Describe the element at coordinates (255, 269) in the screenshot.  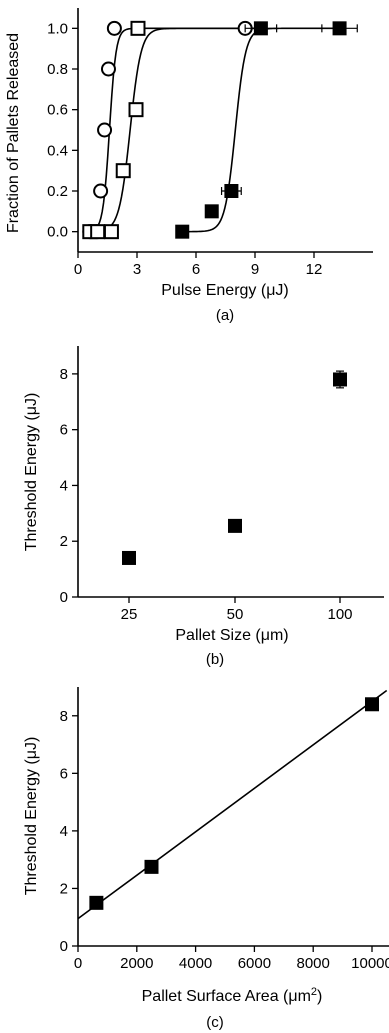
I see `x-tick-label-9: 9` at that location.